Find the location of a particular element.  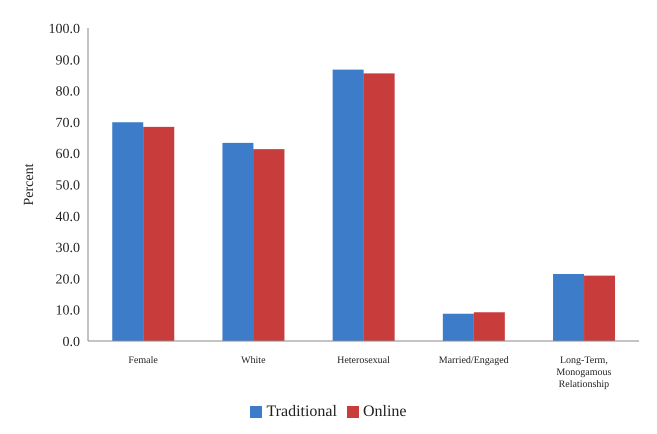

y-tick-label: 40.0 is located at coordinates (68, 217).